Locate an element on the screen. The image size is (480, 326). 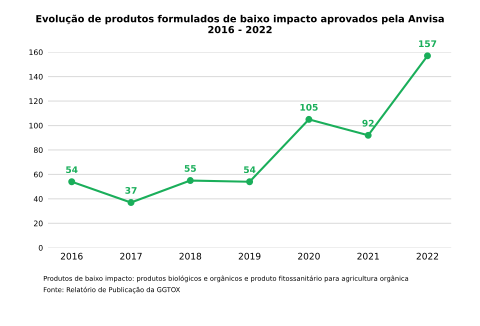
x-tick-label: 2018 is located at coordinates (190, 256).